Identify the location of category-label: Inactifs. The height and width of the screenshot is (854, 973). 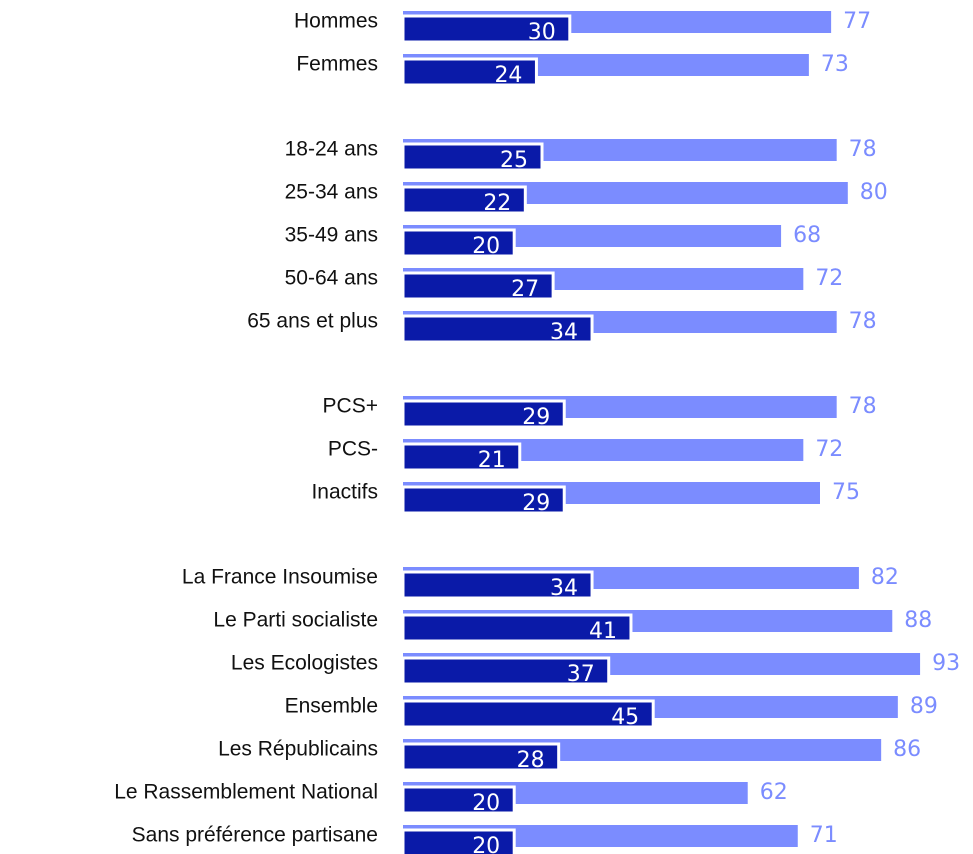
(344, 492).